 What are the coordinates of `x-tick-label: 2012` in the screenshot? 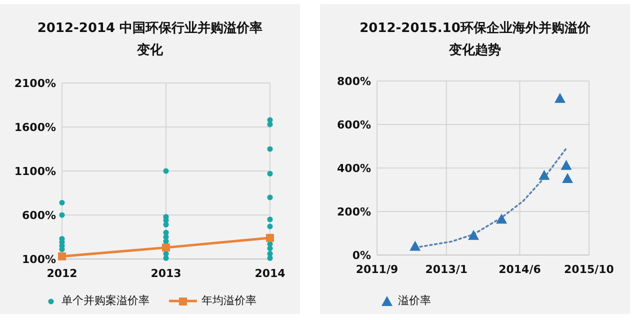 It's located at (62, 273).